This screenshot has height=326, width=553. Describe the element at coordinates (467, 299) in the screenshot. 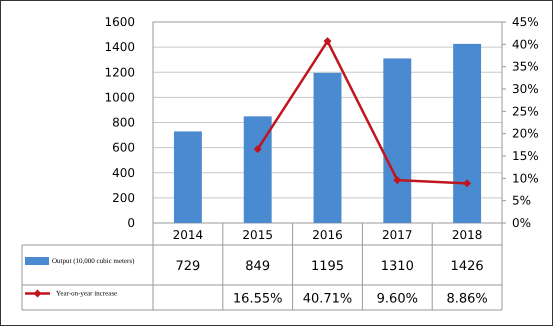

I see `data-label: 8.86%` at that location.